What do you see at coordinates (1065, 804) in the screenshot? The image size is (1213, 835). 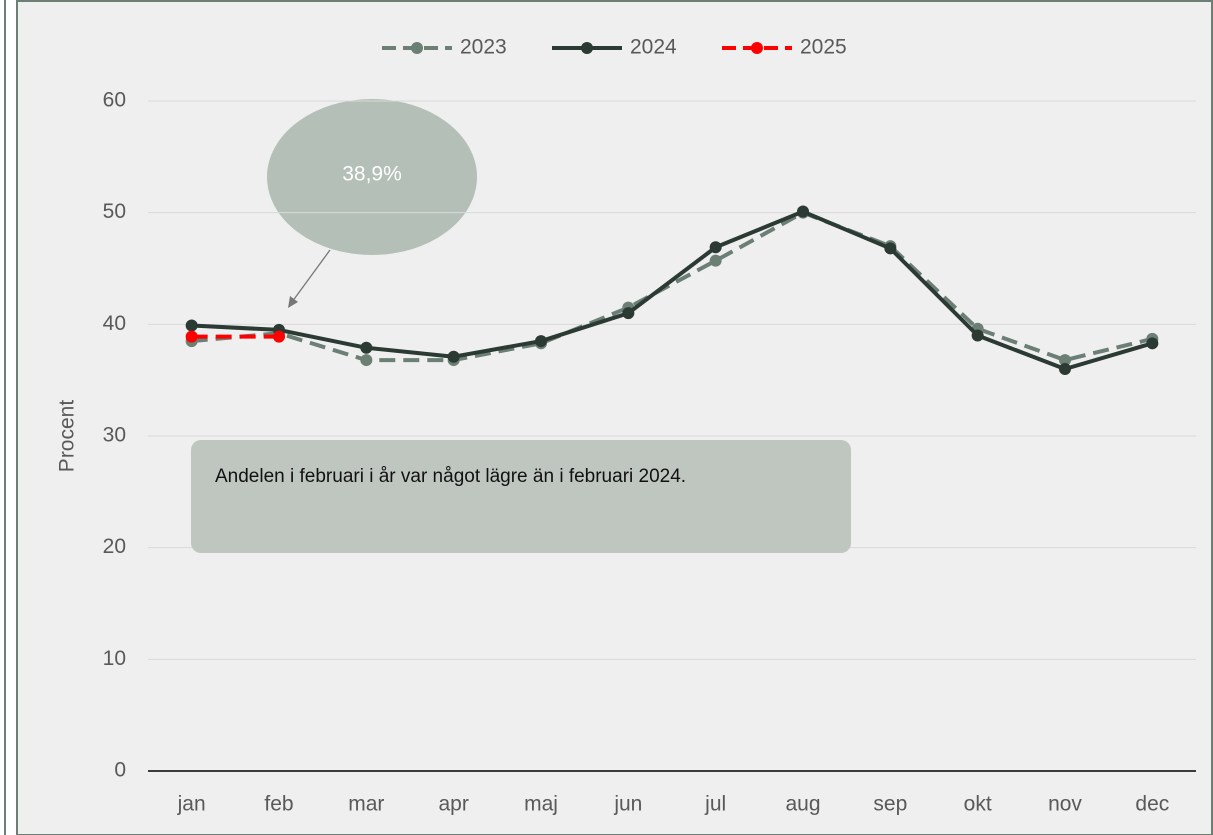 I see `x-tick-label: nov` at bounding box center [1065, 804].